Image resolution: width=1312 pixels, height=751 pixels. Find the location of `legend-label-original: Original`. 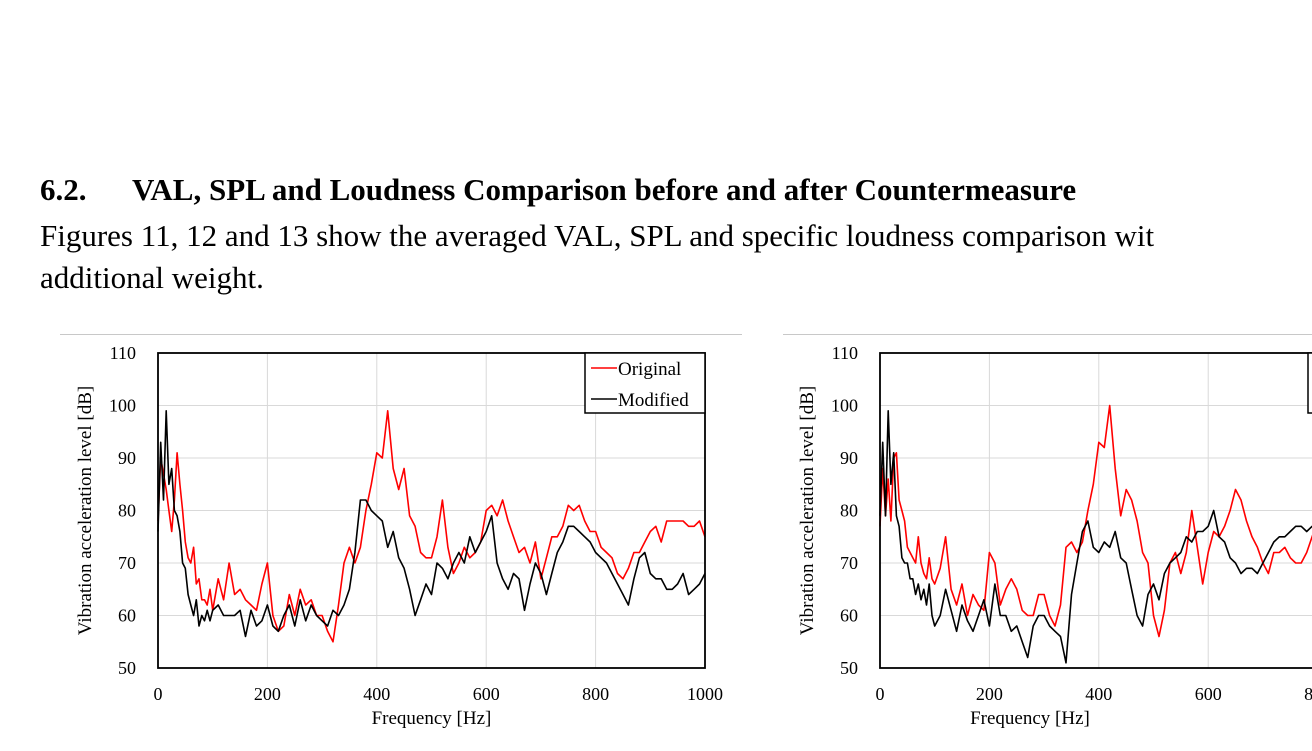

legend-label-original: Original is located at coordinates (649, 369).